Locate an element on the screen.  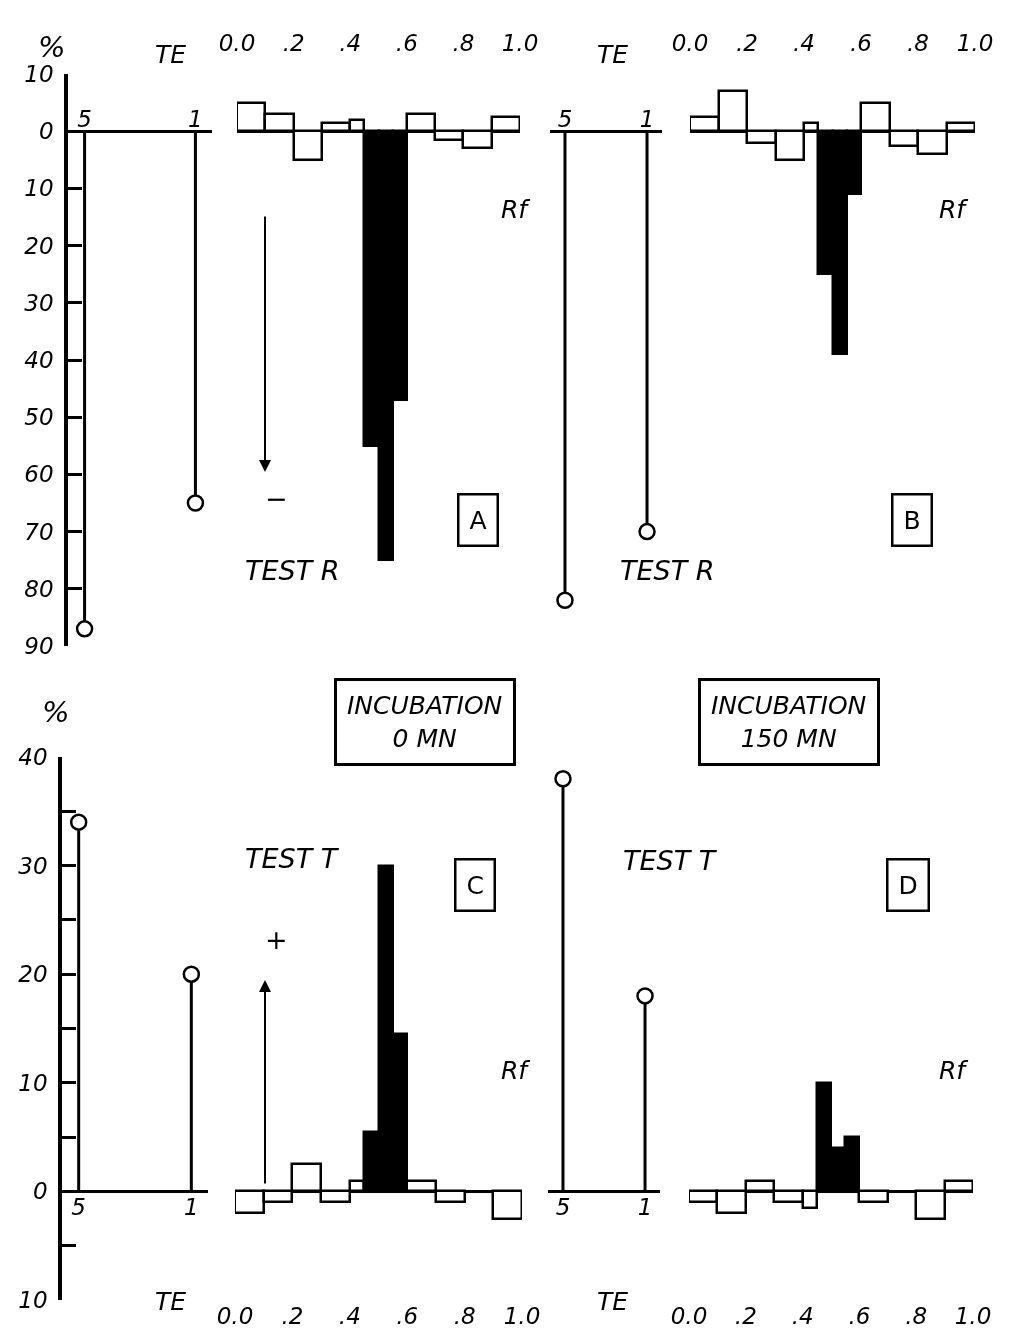
annotation: B is located at coordinates (912, 520).